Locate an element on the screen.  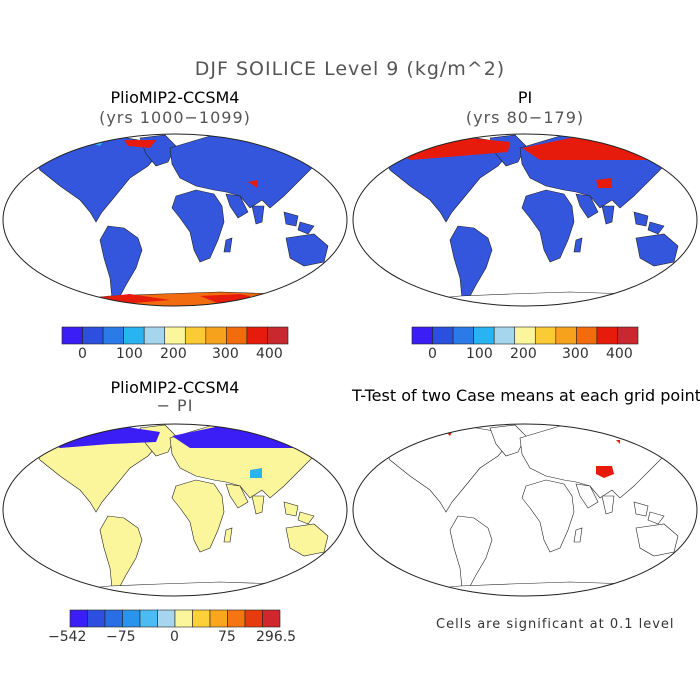
cbar3-tick-max: 296.5 is located at coordinates (276, 637).